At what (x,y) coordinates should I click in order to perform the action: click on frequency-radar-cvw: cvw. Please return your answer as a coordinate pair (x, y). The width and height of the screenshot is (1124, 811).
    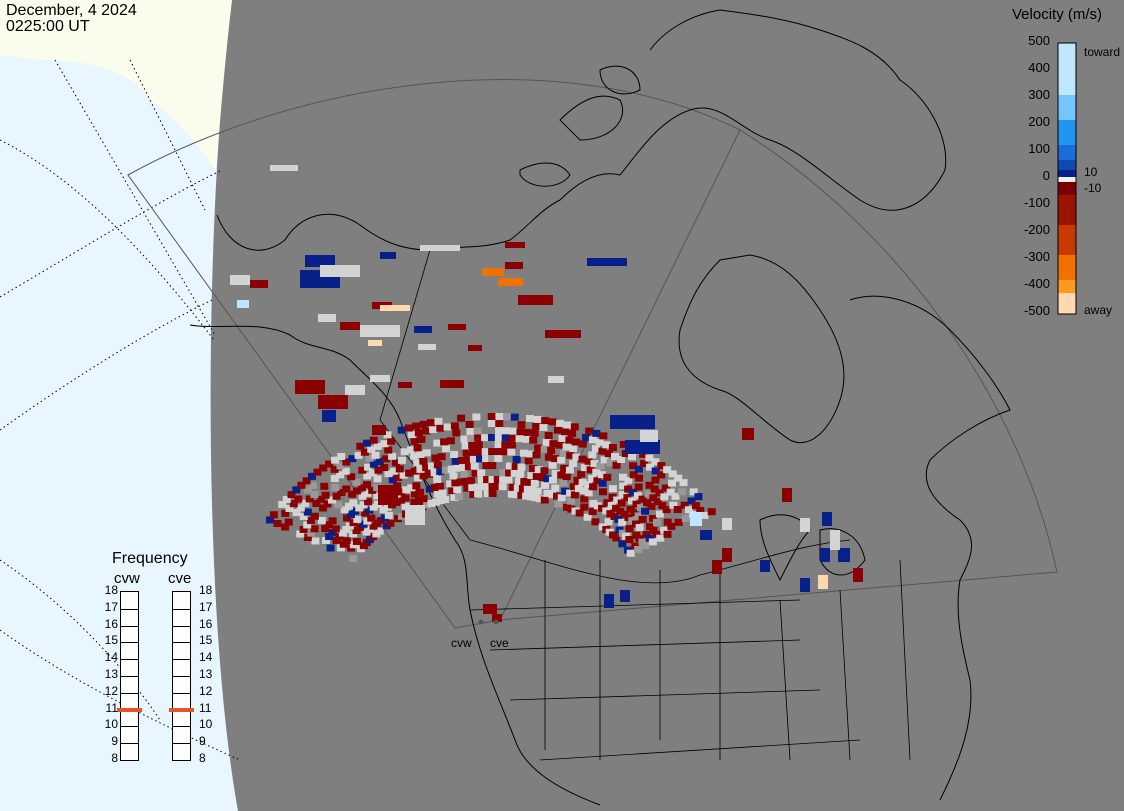
    Looking at the image, I should click on (127, 578).